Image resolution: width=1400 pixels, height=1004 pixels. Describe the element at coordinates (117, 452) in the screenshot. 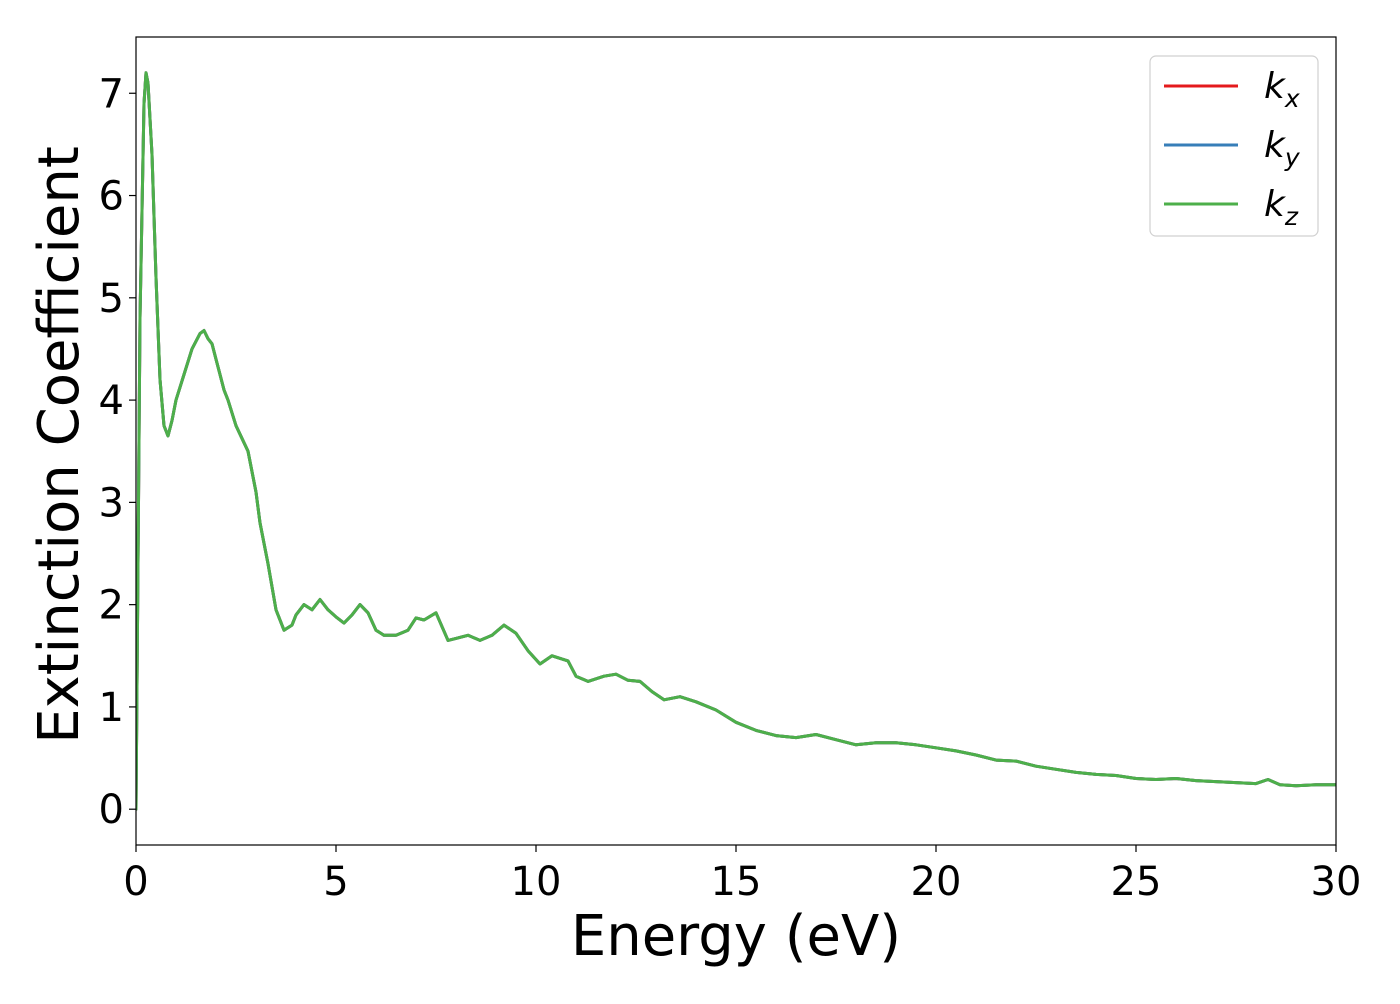

I see `y-axis: 0 1 2 3 4 5 6 7` at that location.